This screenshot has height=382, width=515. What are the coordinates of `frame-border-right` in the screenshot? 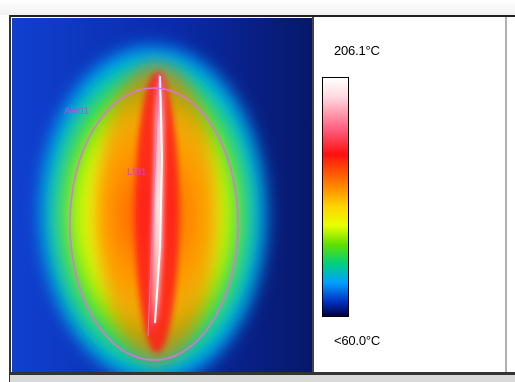 It's located at (506, 194).